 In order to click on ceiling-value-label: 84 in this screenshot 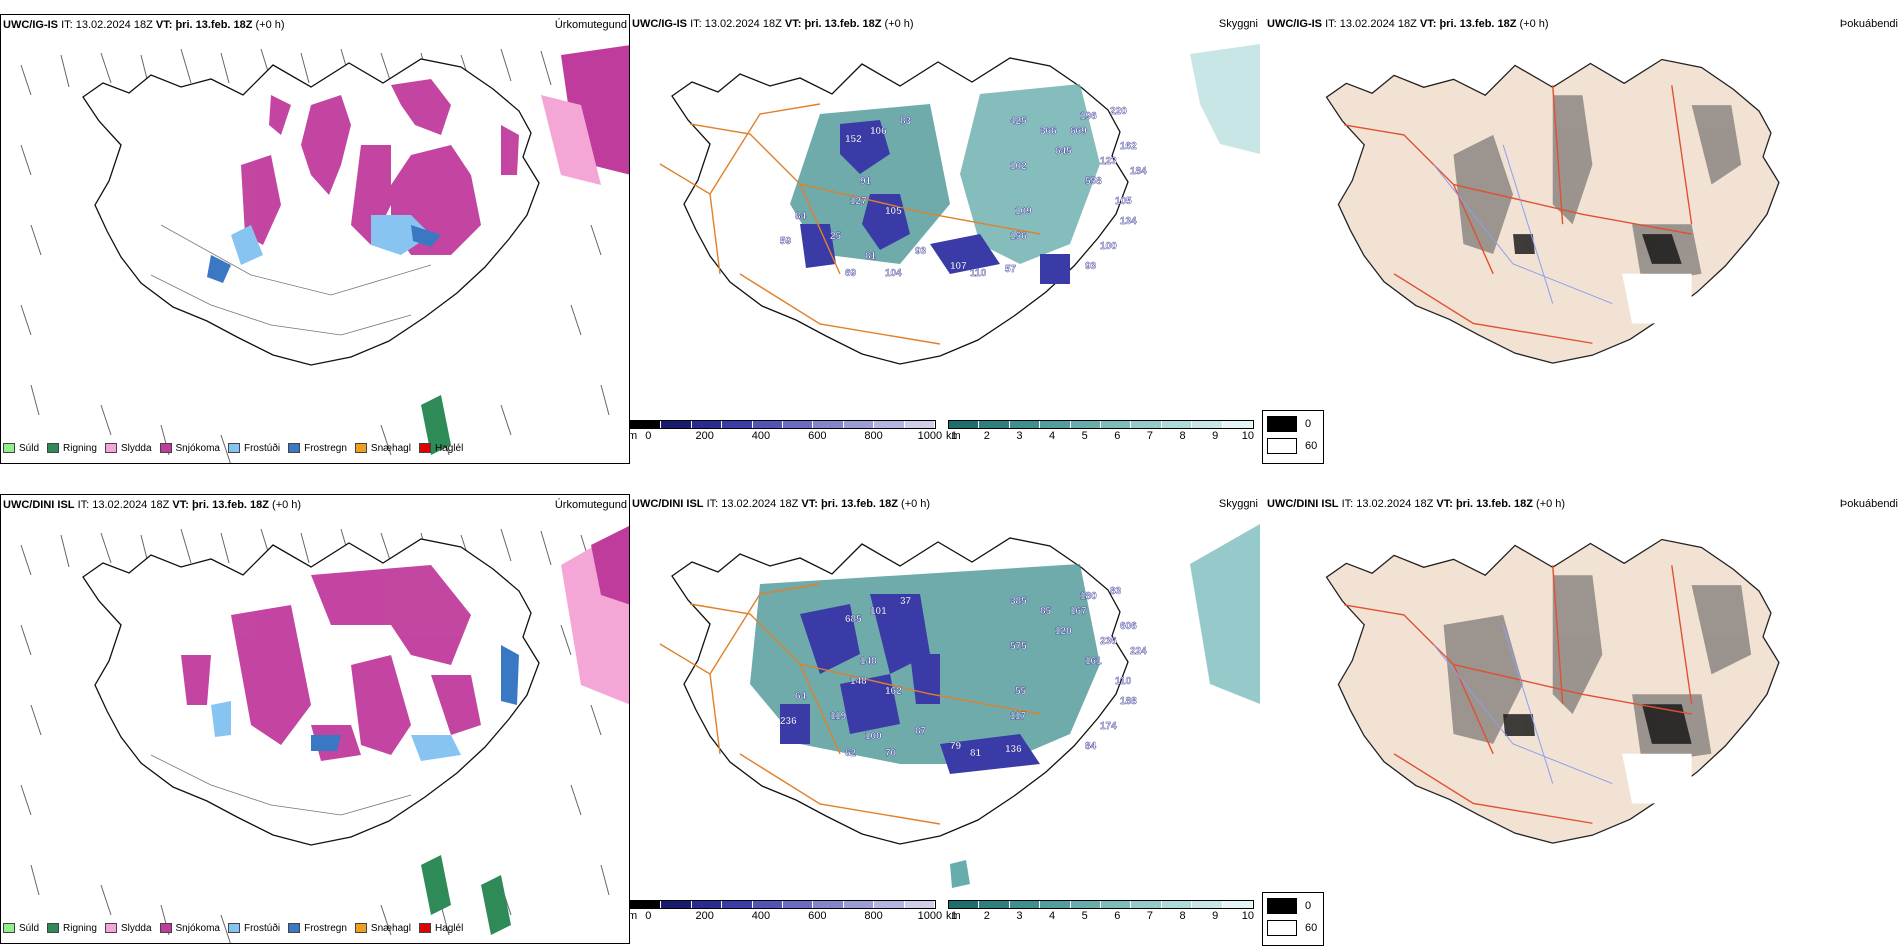, I will do `click(1091, 746)`.